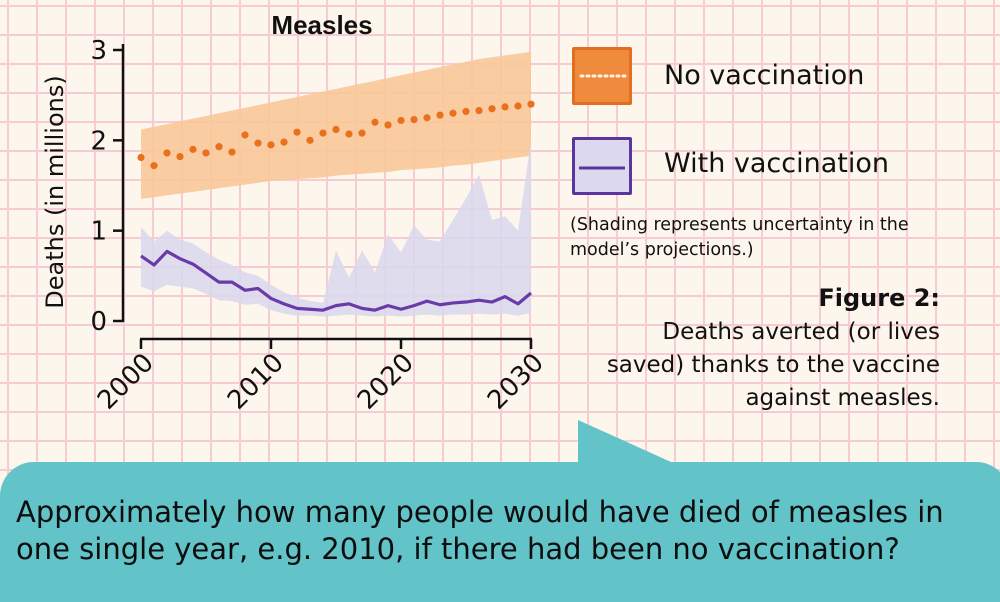  What do you see at coordinates (879, 298) in the screenshot?
I see `figure-label: Figure 2:` at bounding box center [879, 298].